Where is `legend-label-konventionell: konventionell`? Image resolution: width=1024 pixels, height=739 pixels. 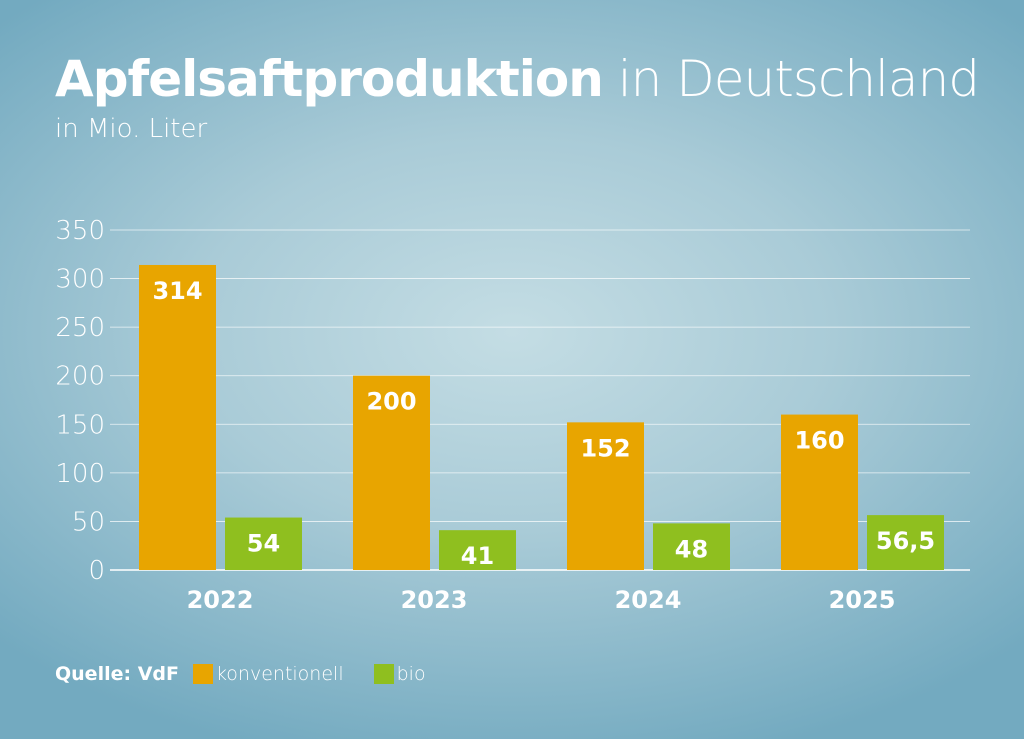 legend-label-konventionell: konventionell is located at coordinates (279, 674).